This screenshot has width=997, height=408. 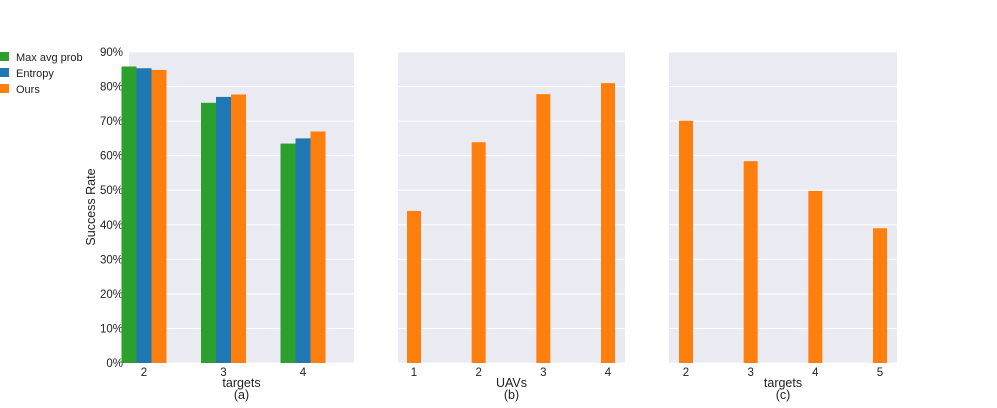 What do you see at coordinates (4, 56) in the screenshot?
I see `legend-swatch-max-avg-prob` at bounding box center [4, 56].